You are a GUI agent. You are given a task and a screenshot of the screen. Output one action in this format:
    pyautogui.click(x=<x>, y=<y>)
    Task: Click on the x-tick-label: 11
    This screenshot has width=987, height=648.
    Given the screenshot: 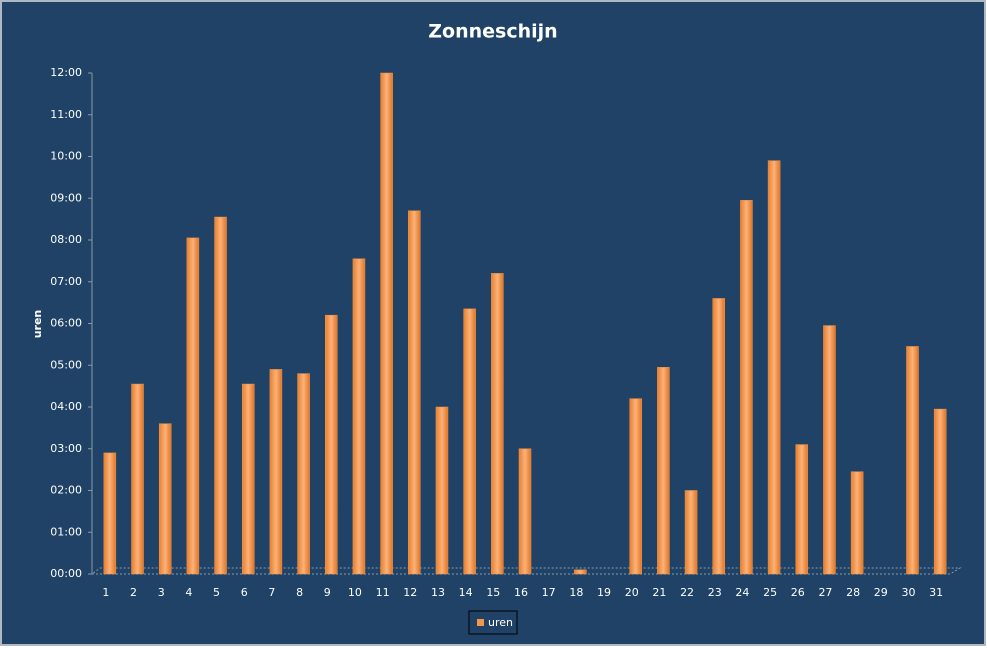 What is the action you would take?
    pyautogui.click(x=383, y=592)
    